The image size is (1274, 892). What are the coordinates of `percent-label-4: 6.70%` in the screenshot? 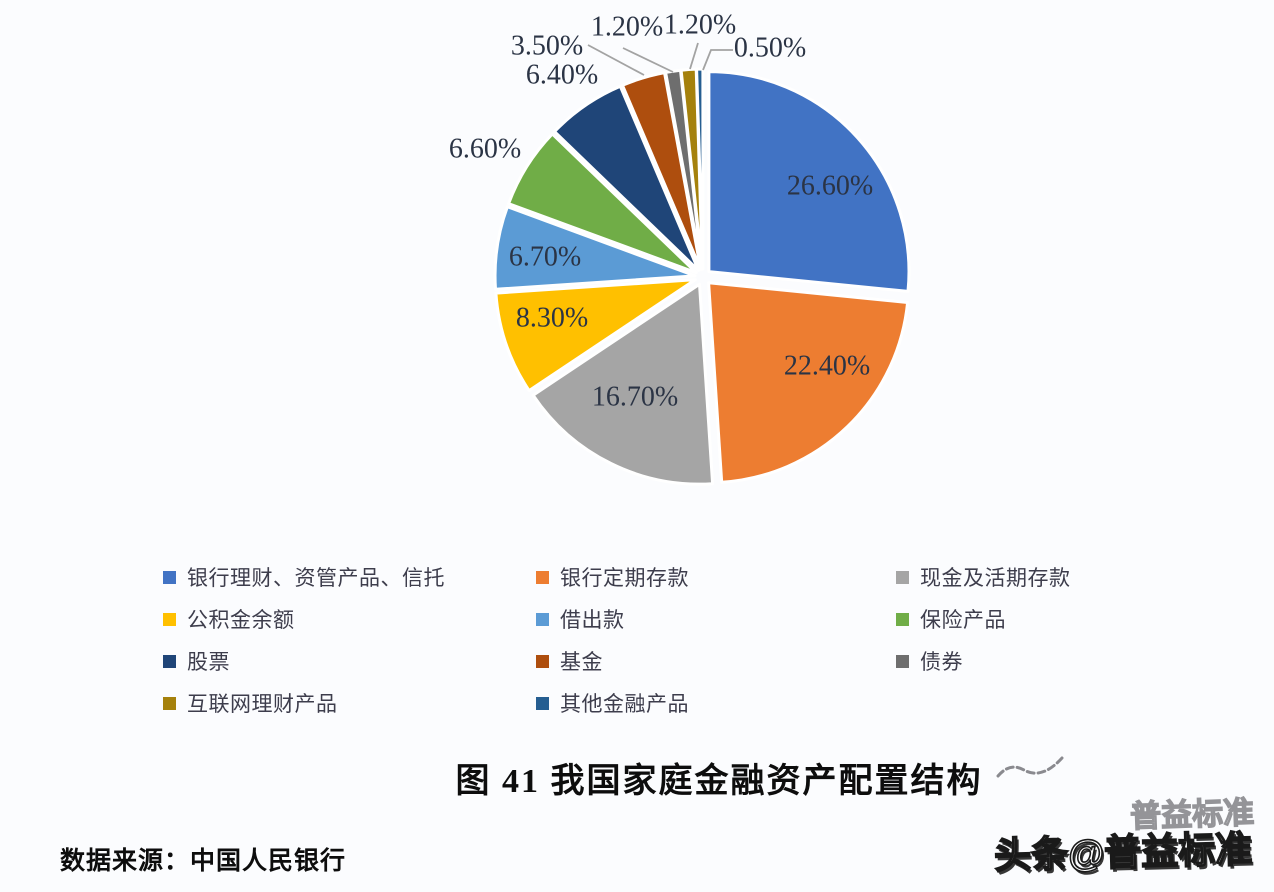 It's located at (545, 256).